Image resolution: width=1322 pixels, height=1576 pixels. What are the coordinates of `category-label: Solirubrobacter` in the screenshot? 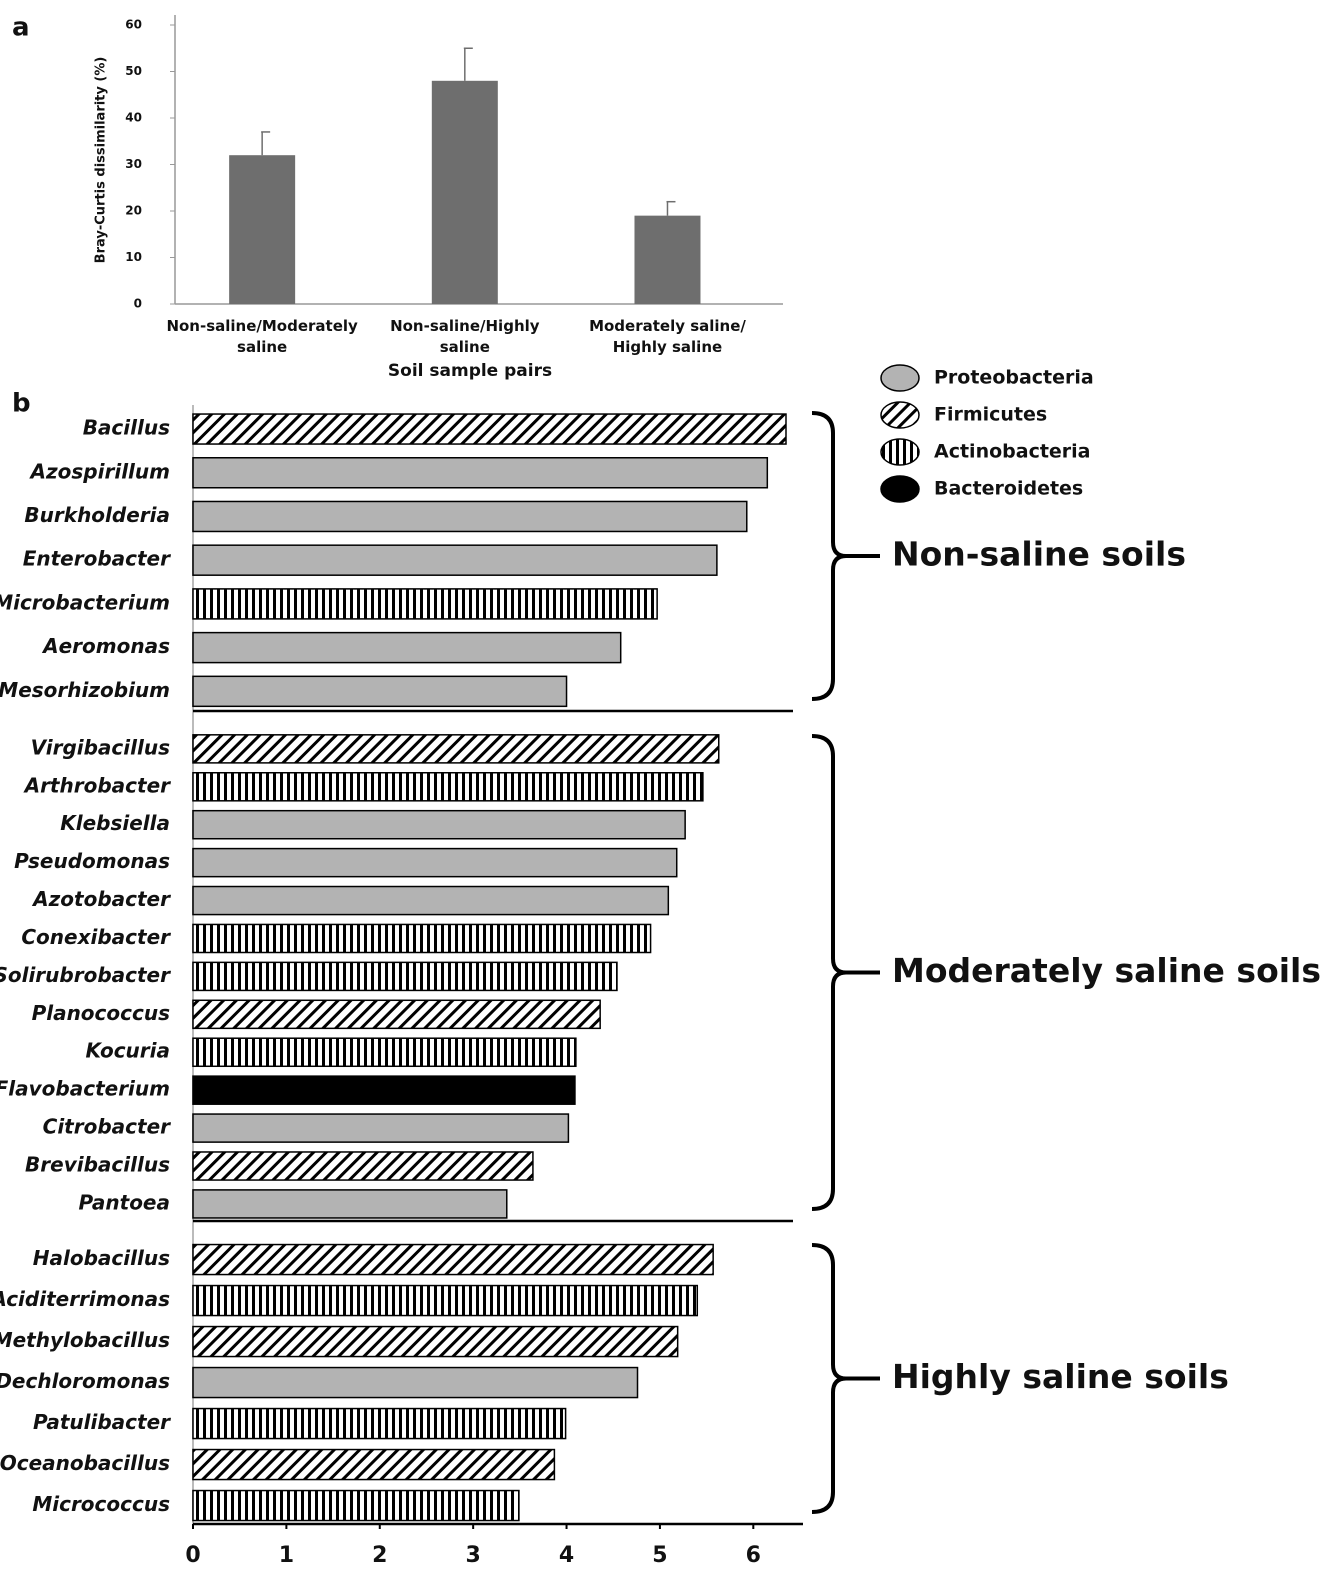 It's located at (85, 975).